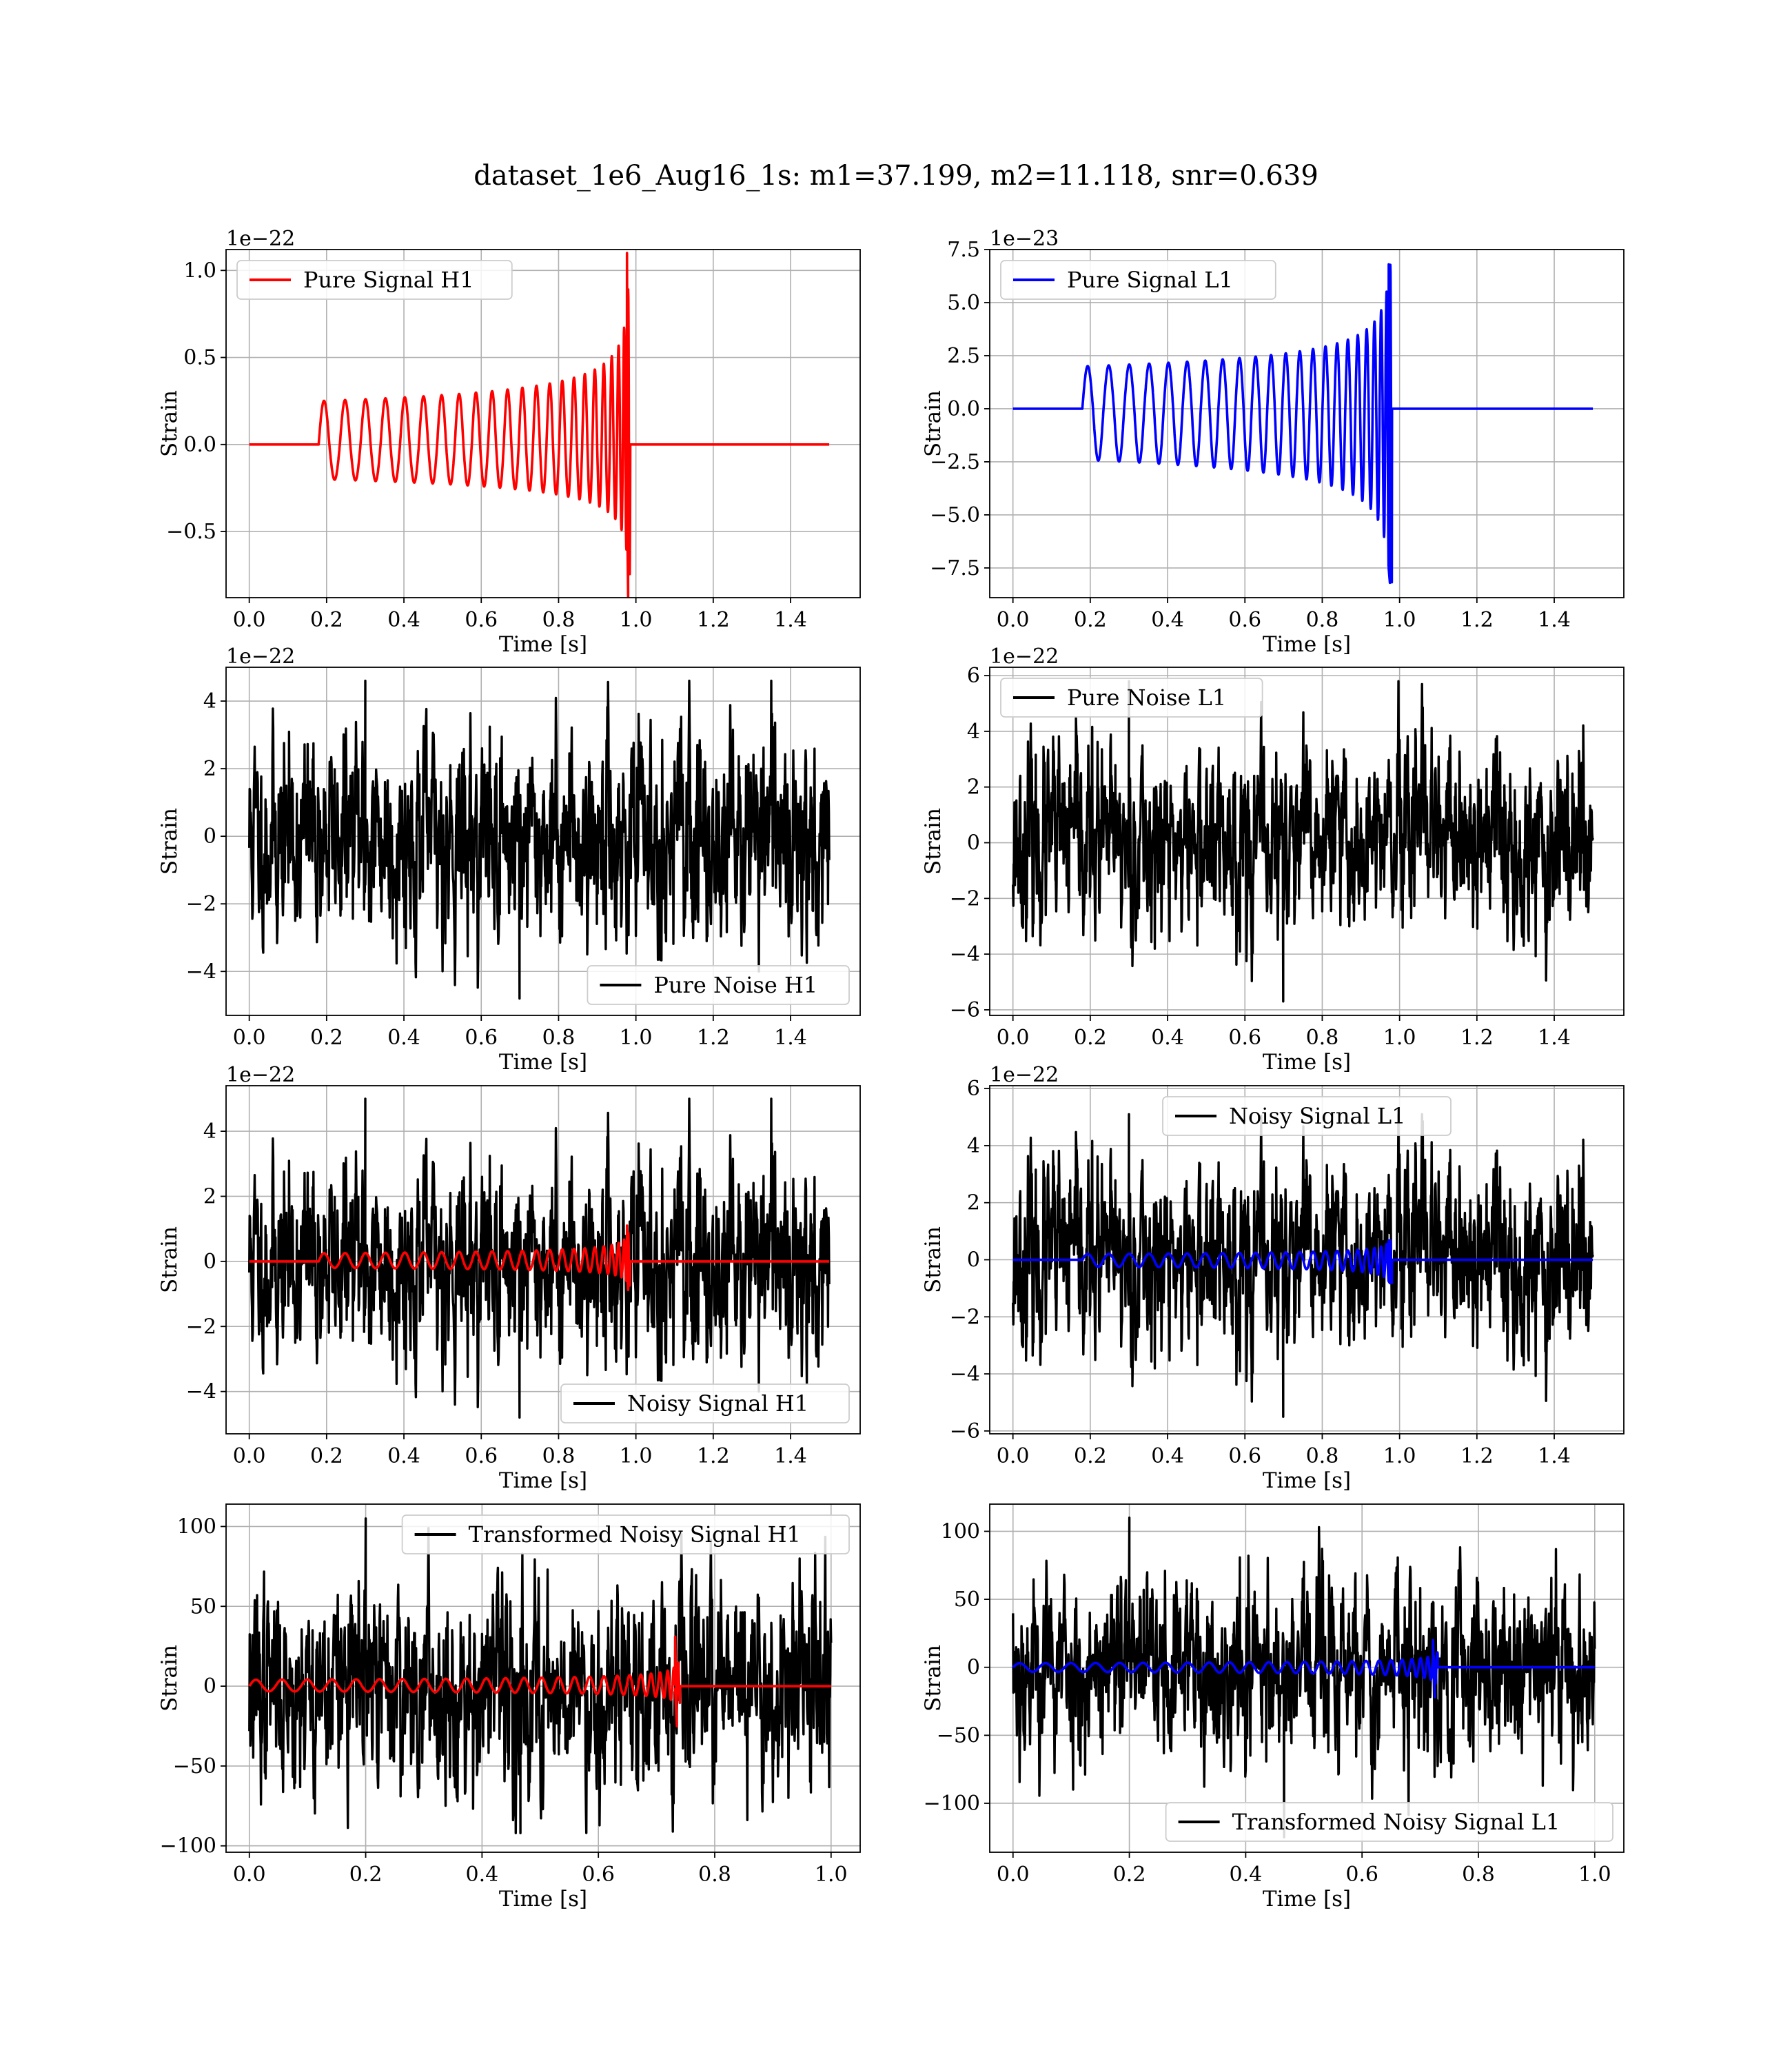 The height and width of the screenshot is (2068, 1792). What do you see at coordinates (1131, 698) in the screenshot?
I see `legend: Pure Noise L1` at bounding box center [1131, 698].